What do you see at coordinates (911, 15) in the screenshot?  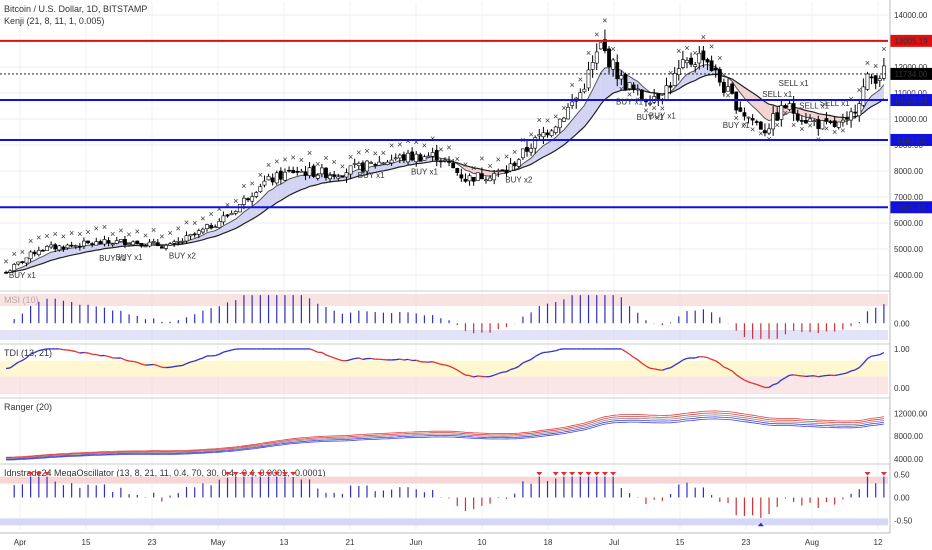 I see `y-tick-label: 14000.00` at bounding box center [911, 15].